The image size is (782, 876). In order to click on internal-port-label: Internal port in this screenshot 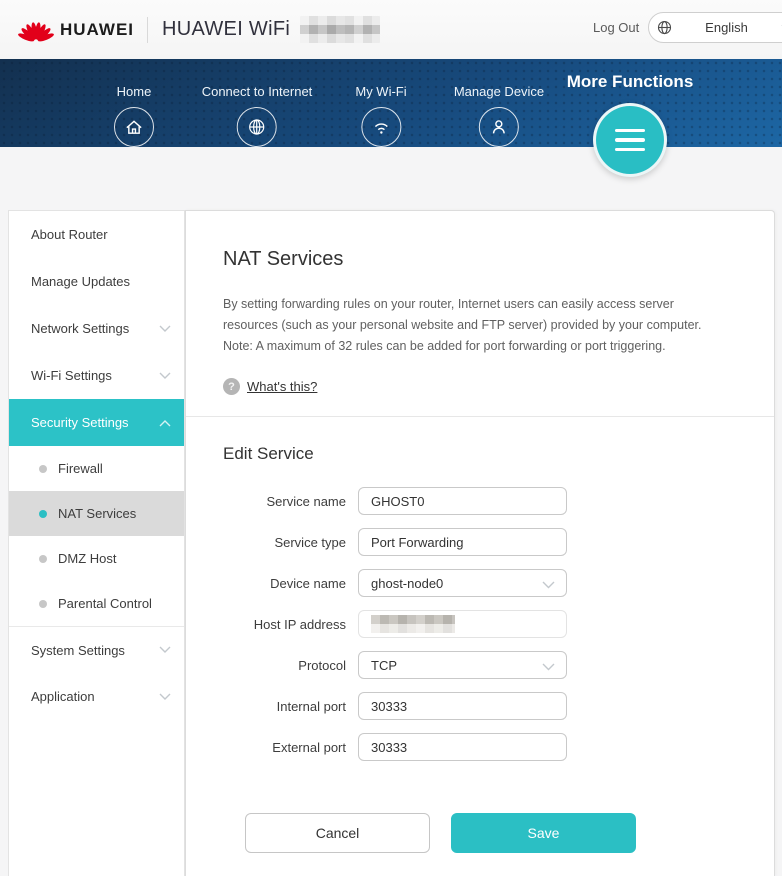, I will do `click(311, 706)`.